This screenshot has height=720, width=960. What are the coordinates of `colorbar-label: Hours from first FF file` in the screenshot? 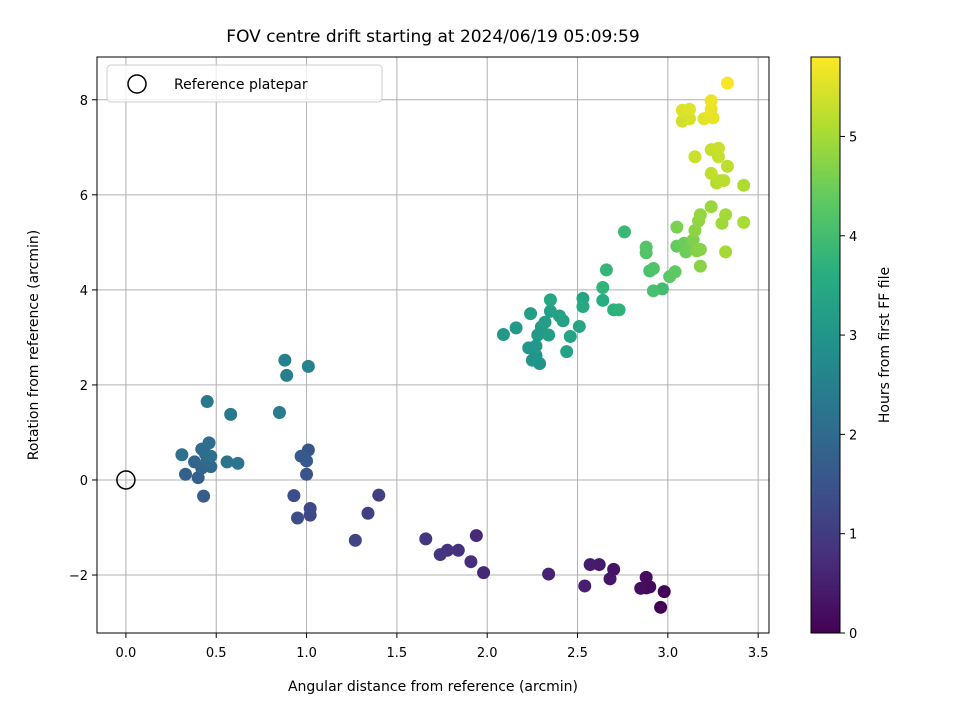 It's located at (885, 345).